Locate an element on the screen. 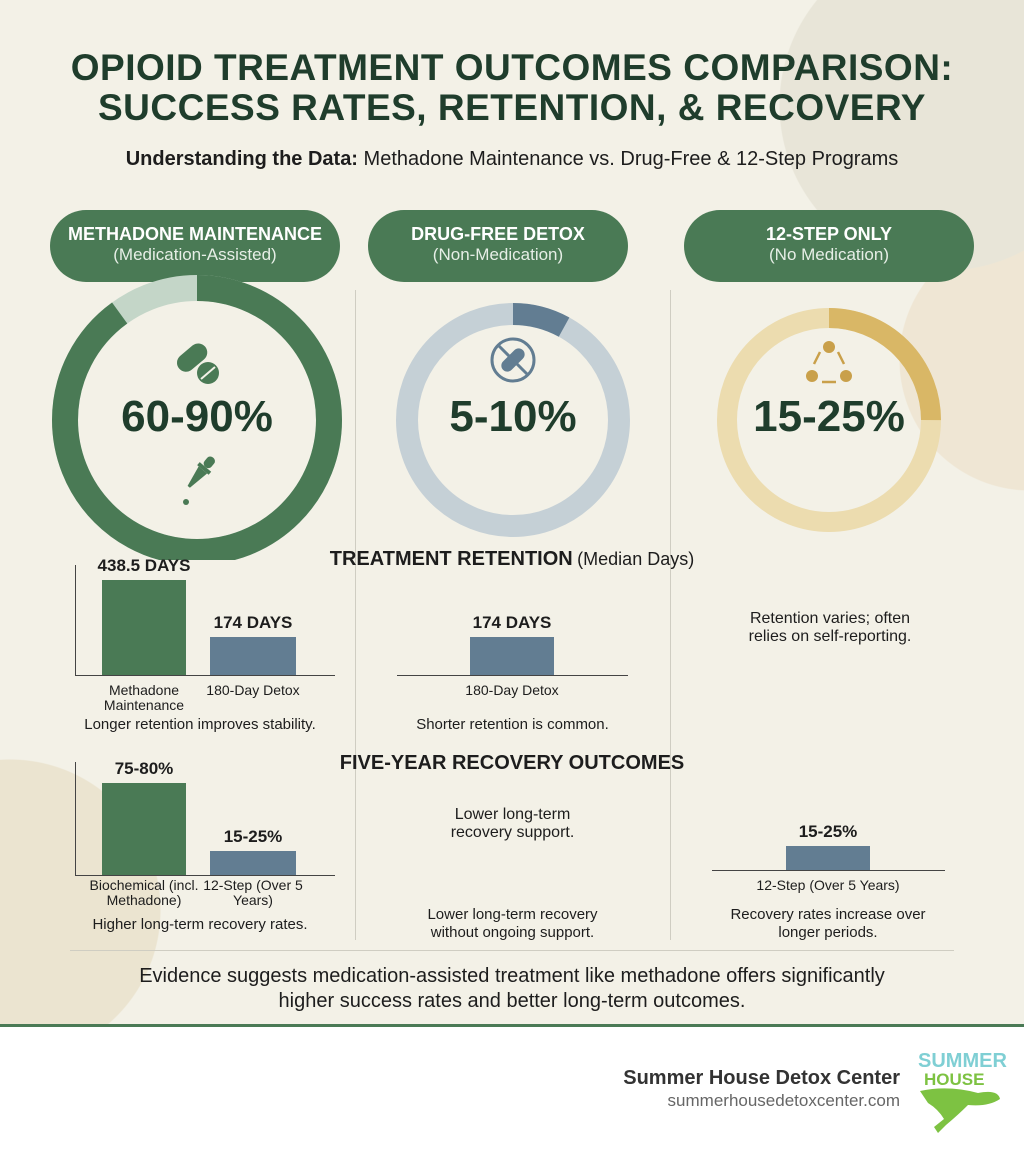 The width and height of the screenshot is (1024, 1154). category-label: Methadone Maintenance is located at coordinates (144, 697).